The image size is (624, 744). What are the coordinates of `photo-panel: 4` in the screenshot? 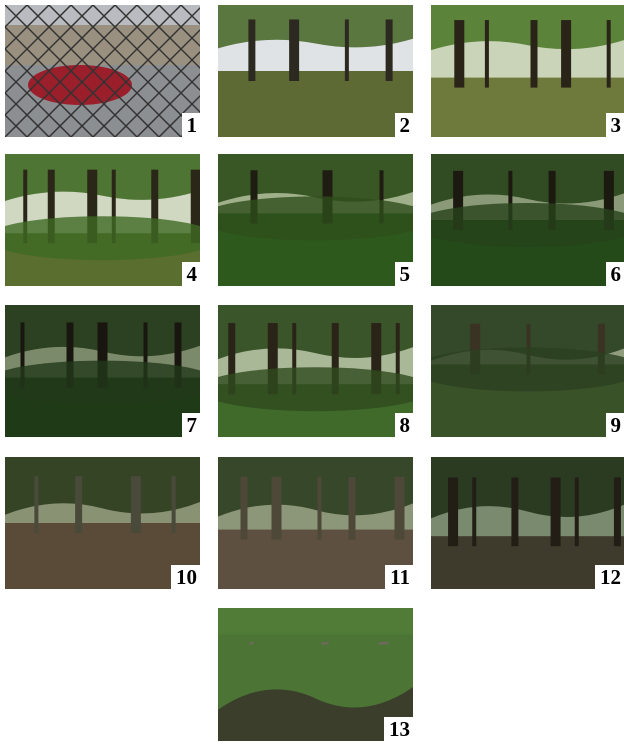 It's located at (102, 220).